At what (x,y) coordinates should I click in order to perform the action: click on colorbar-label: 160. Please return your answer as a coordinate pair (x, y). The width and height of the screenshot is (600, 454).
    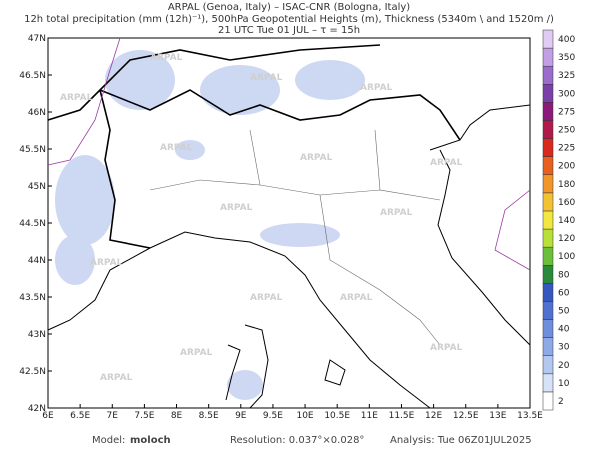
    Looking at the image, I should click on (566, 203).